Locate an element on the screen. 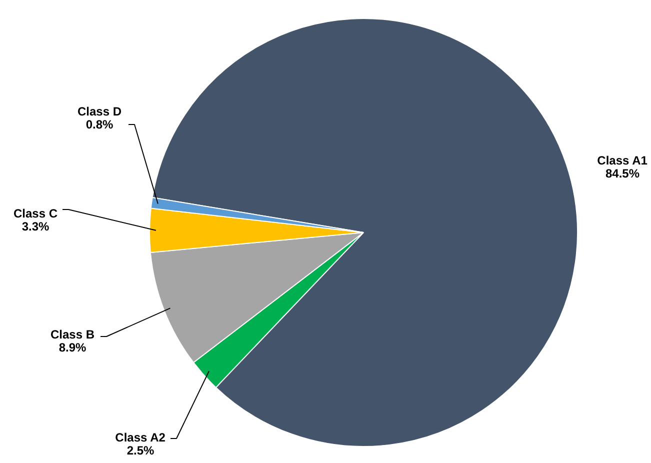 The height and width of the screenshot is (463, 651). slice-label: Class A1 is located at coordinates (622, 161).